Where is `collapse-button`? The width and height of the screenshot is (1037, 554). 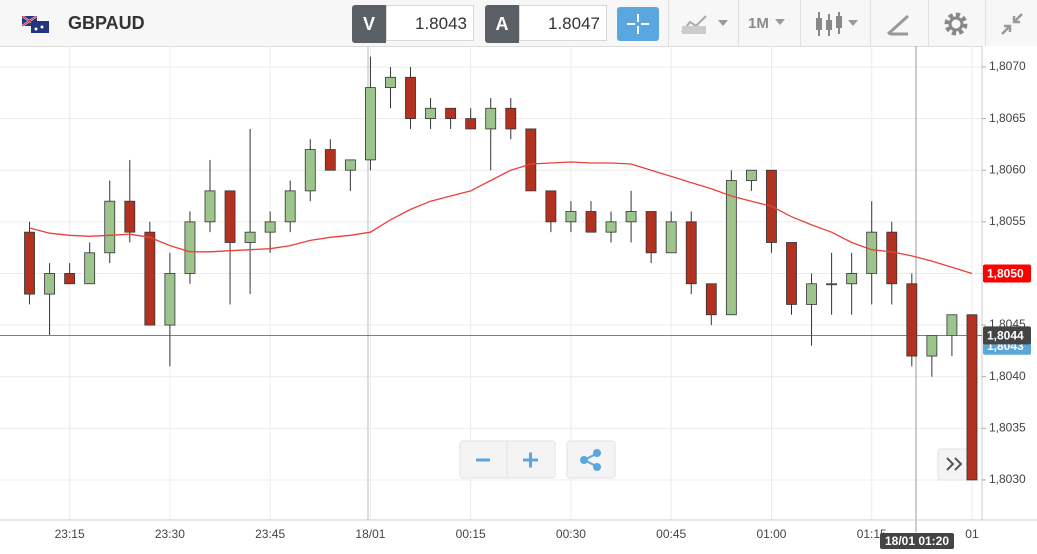
collapse-button is located at coordinates (1012, 24).